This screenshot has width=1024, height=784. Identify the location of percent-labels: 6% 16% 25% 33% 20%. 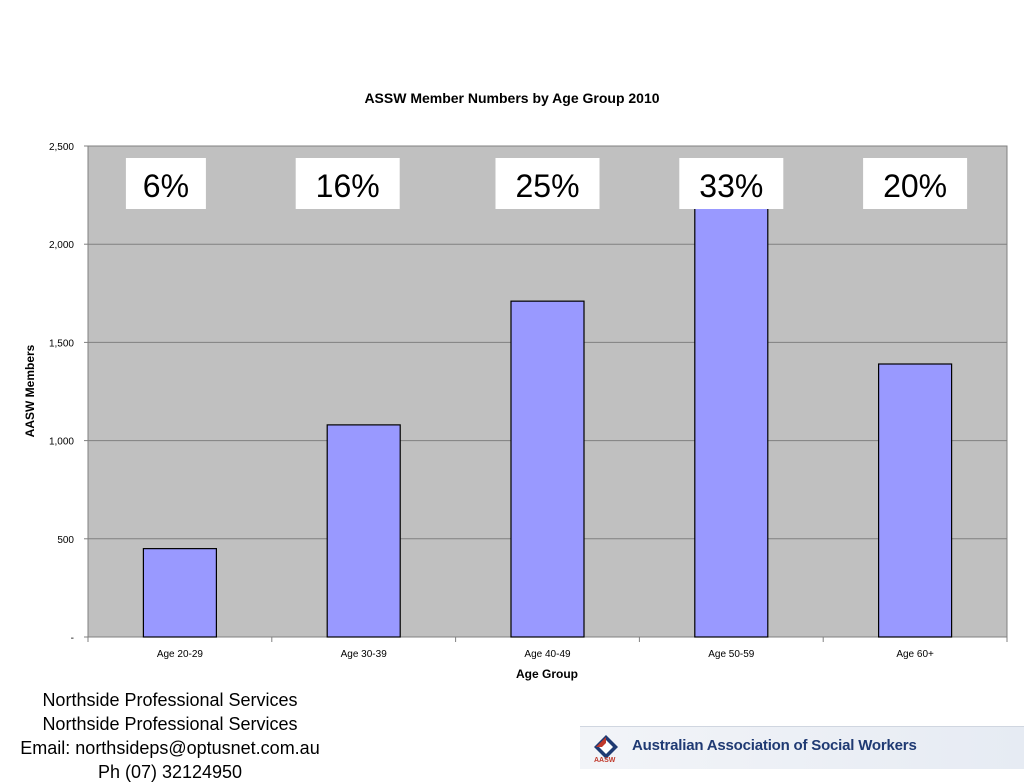
(546, 183).